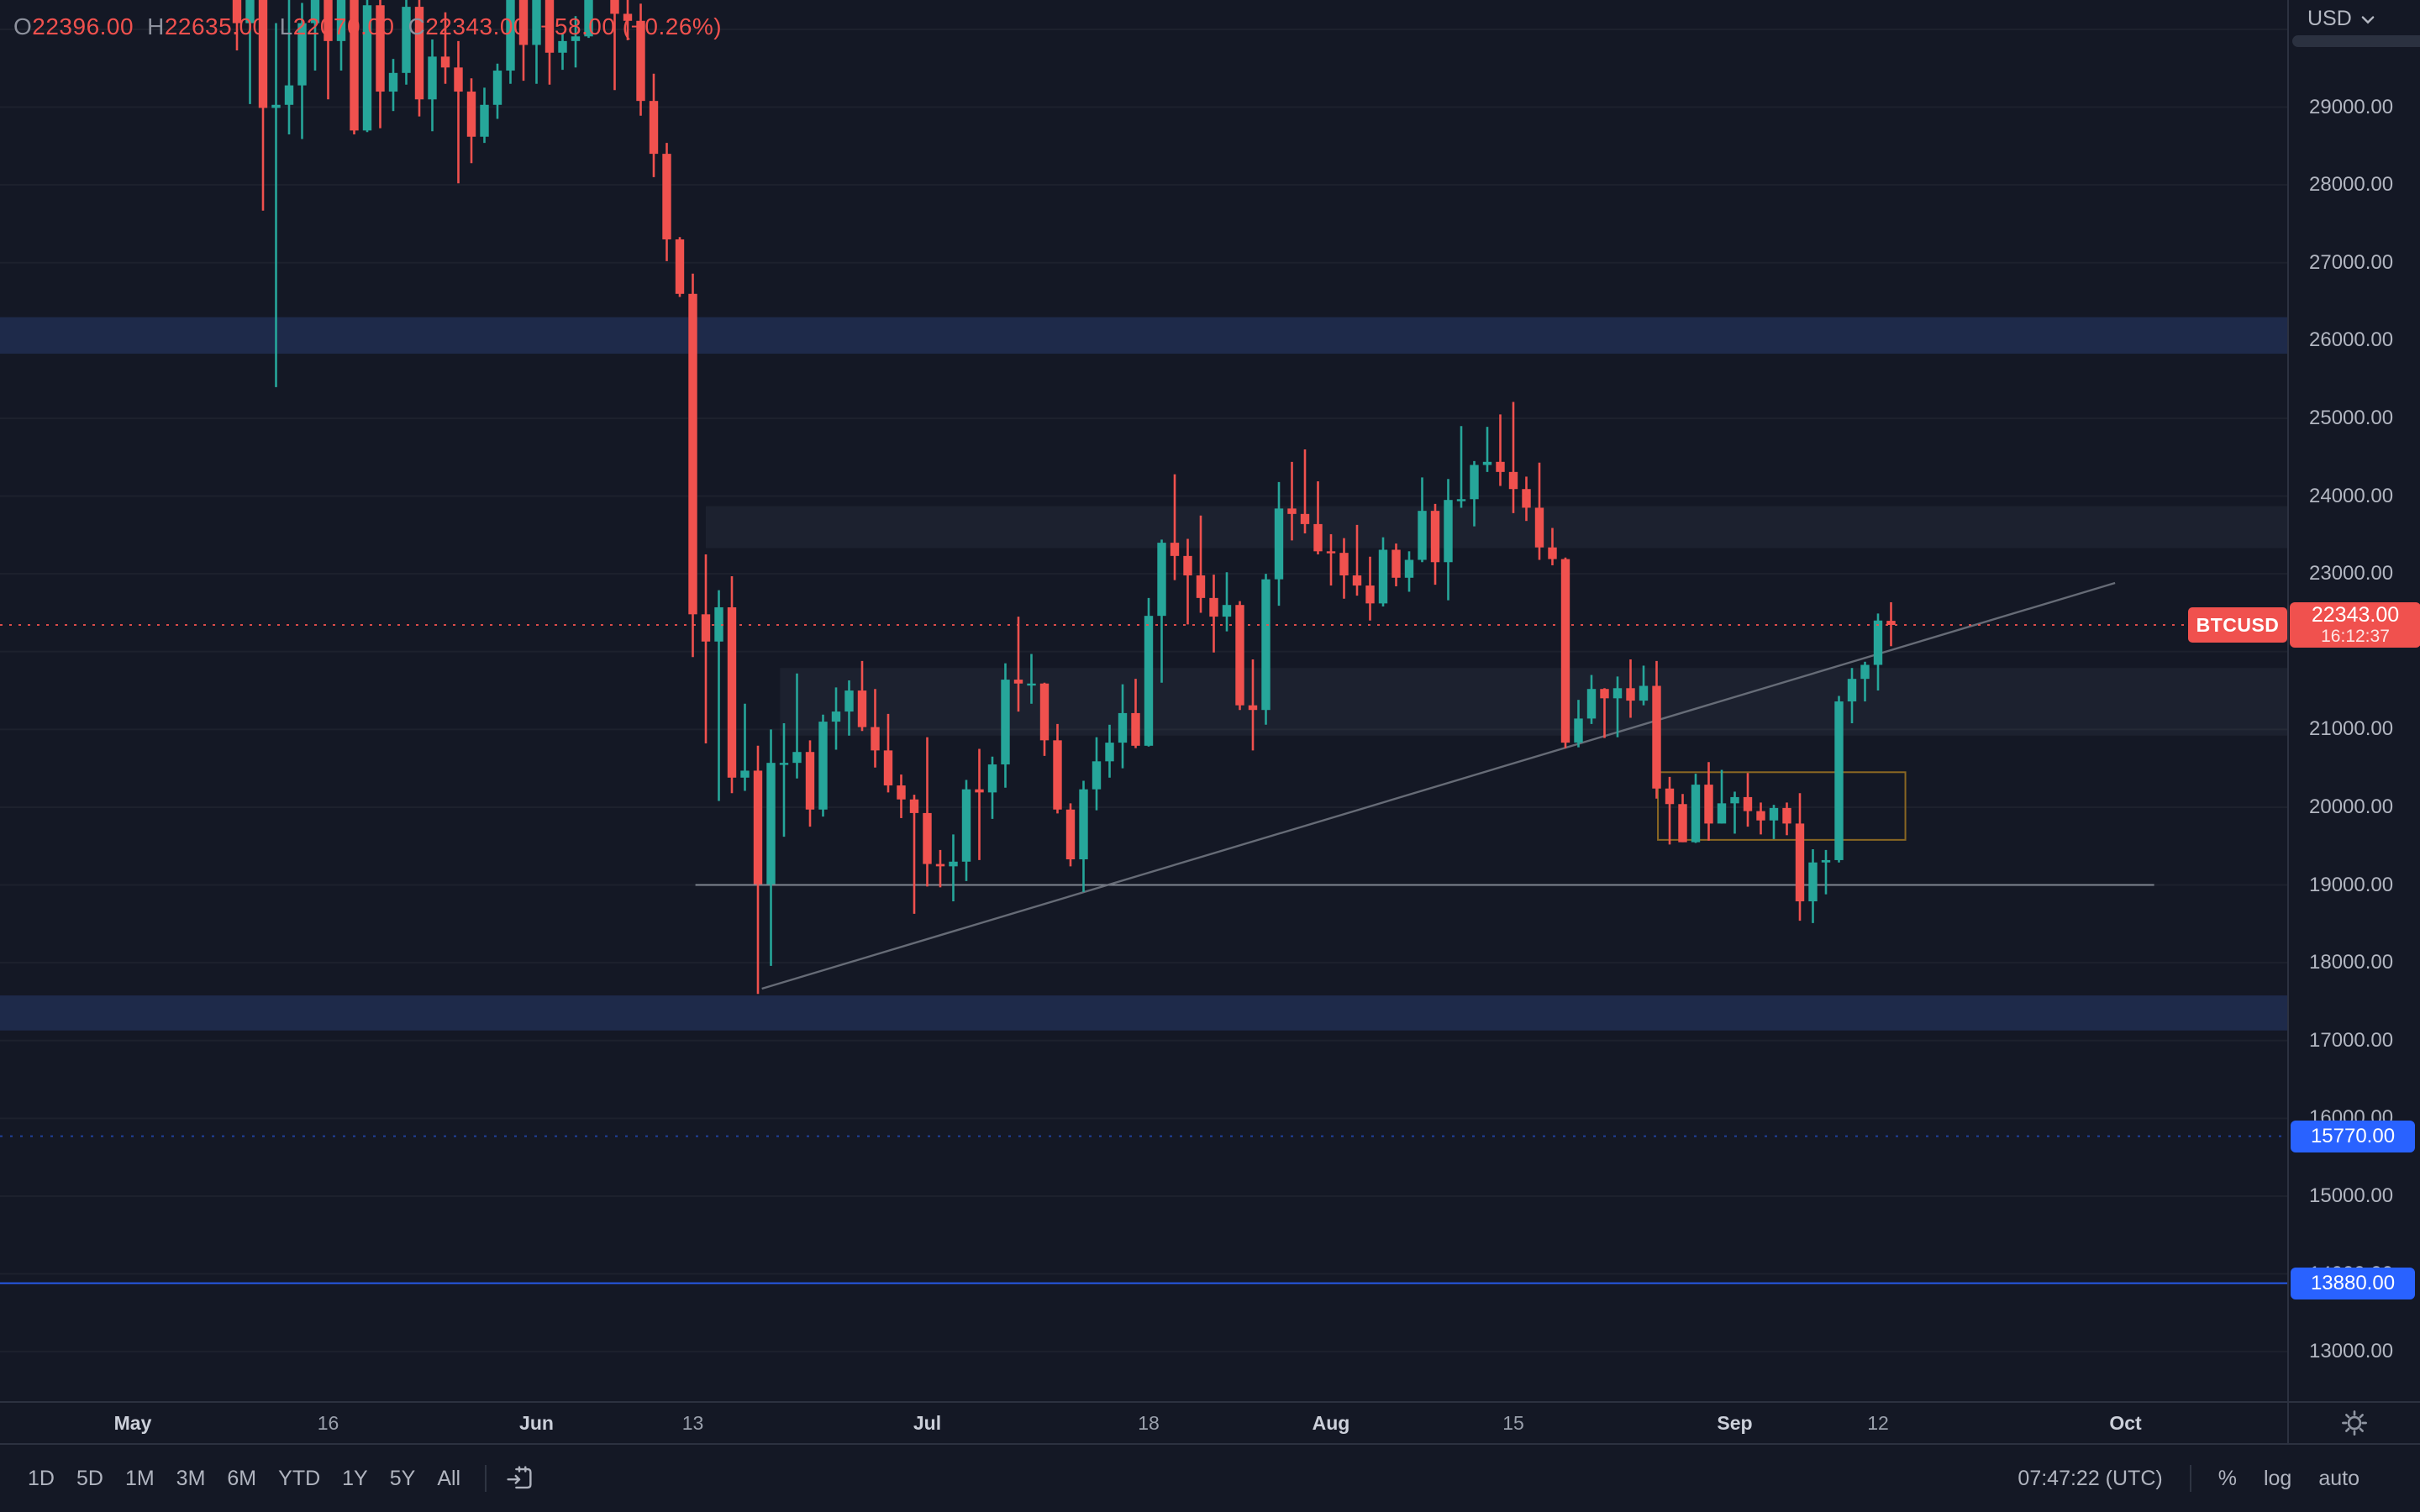  I want to click on currency-label: USD, so click(2329, 18).